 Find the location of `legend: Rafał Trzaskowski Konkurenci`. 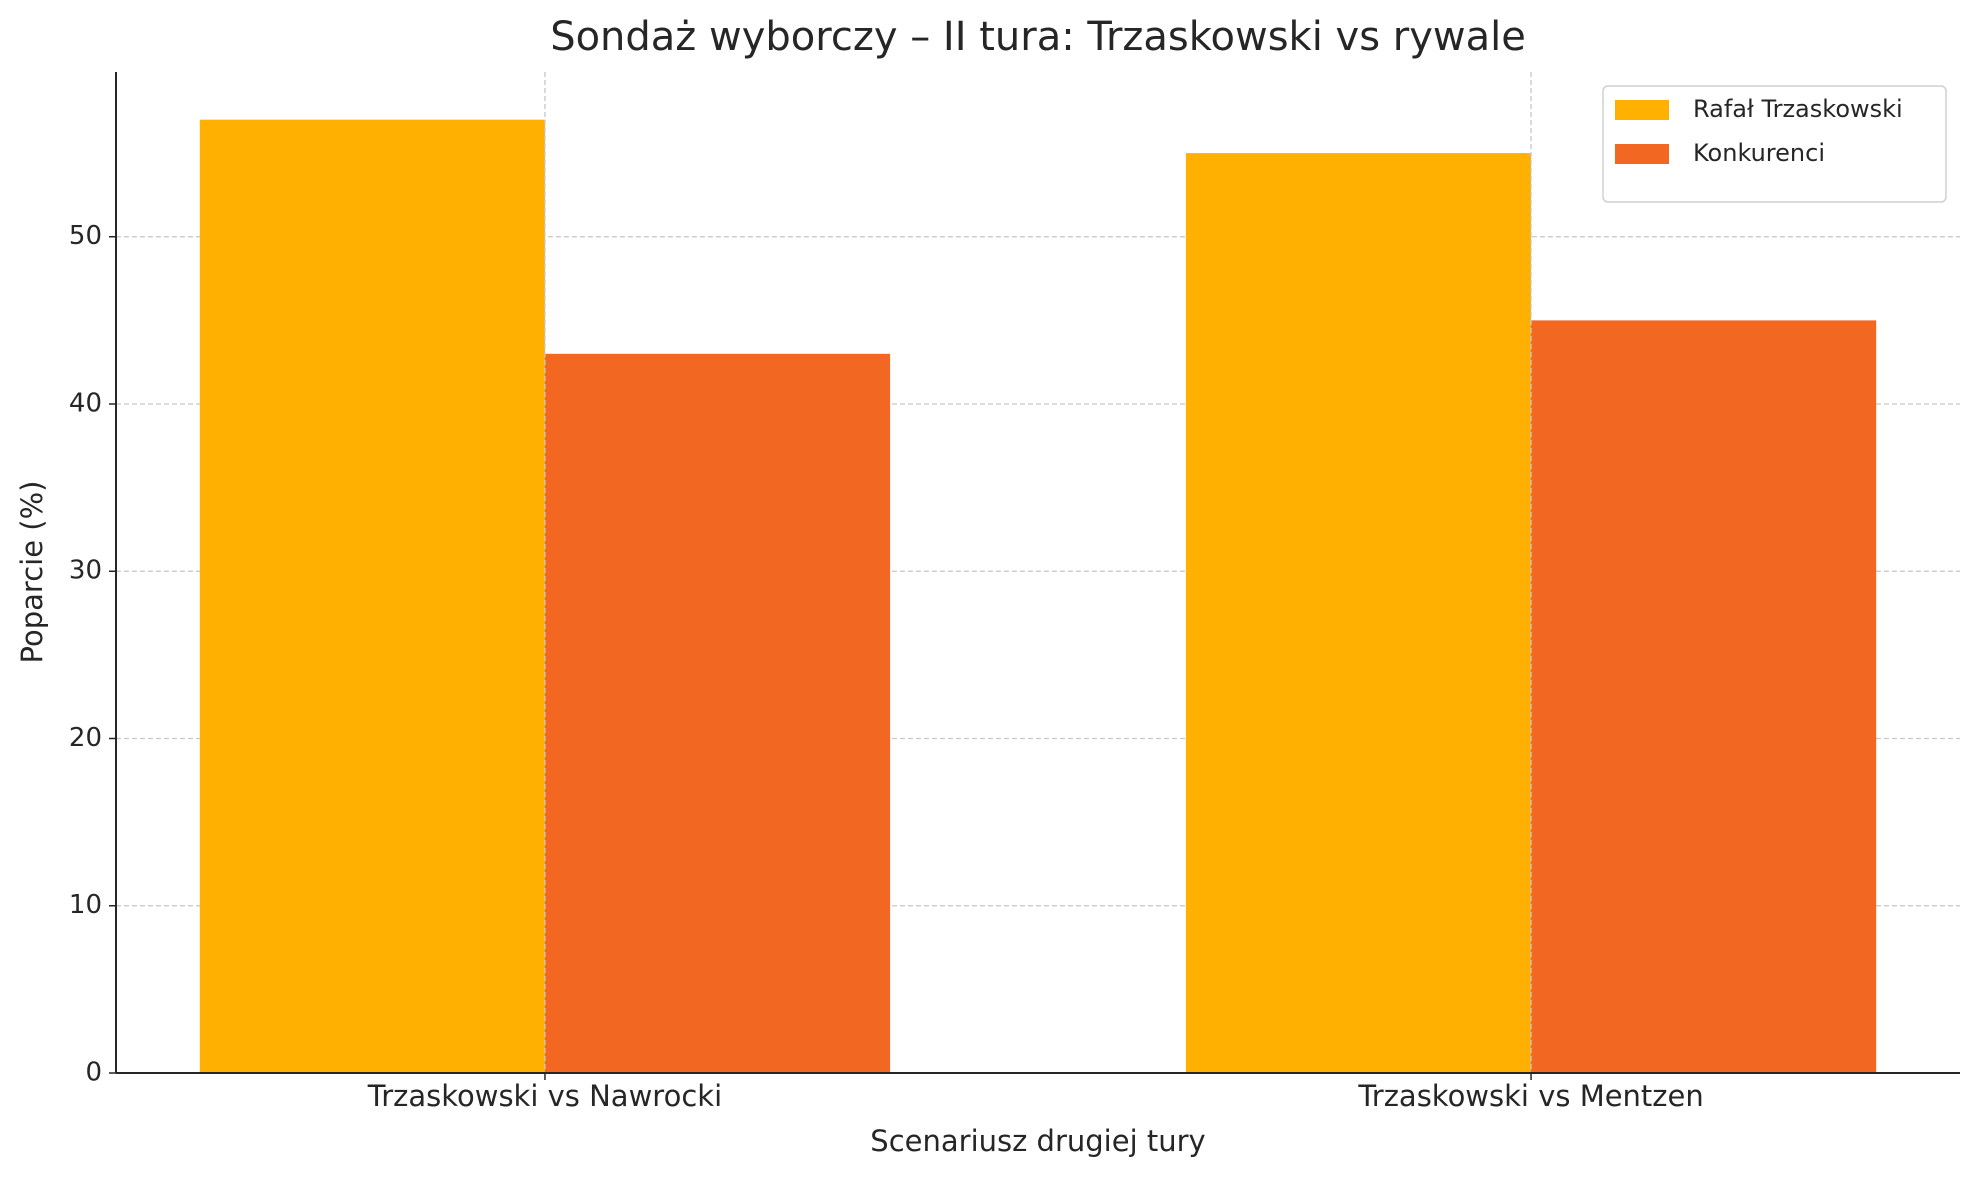

legend: Rafał Trzaskowski Konkurenci is located at coordinates (1774, 144).